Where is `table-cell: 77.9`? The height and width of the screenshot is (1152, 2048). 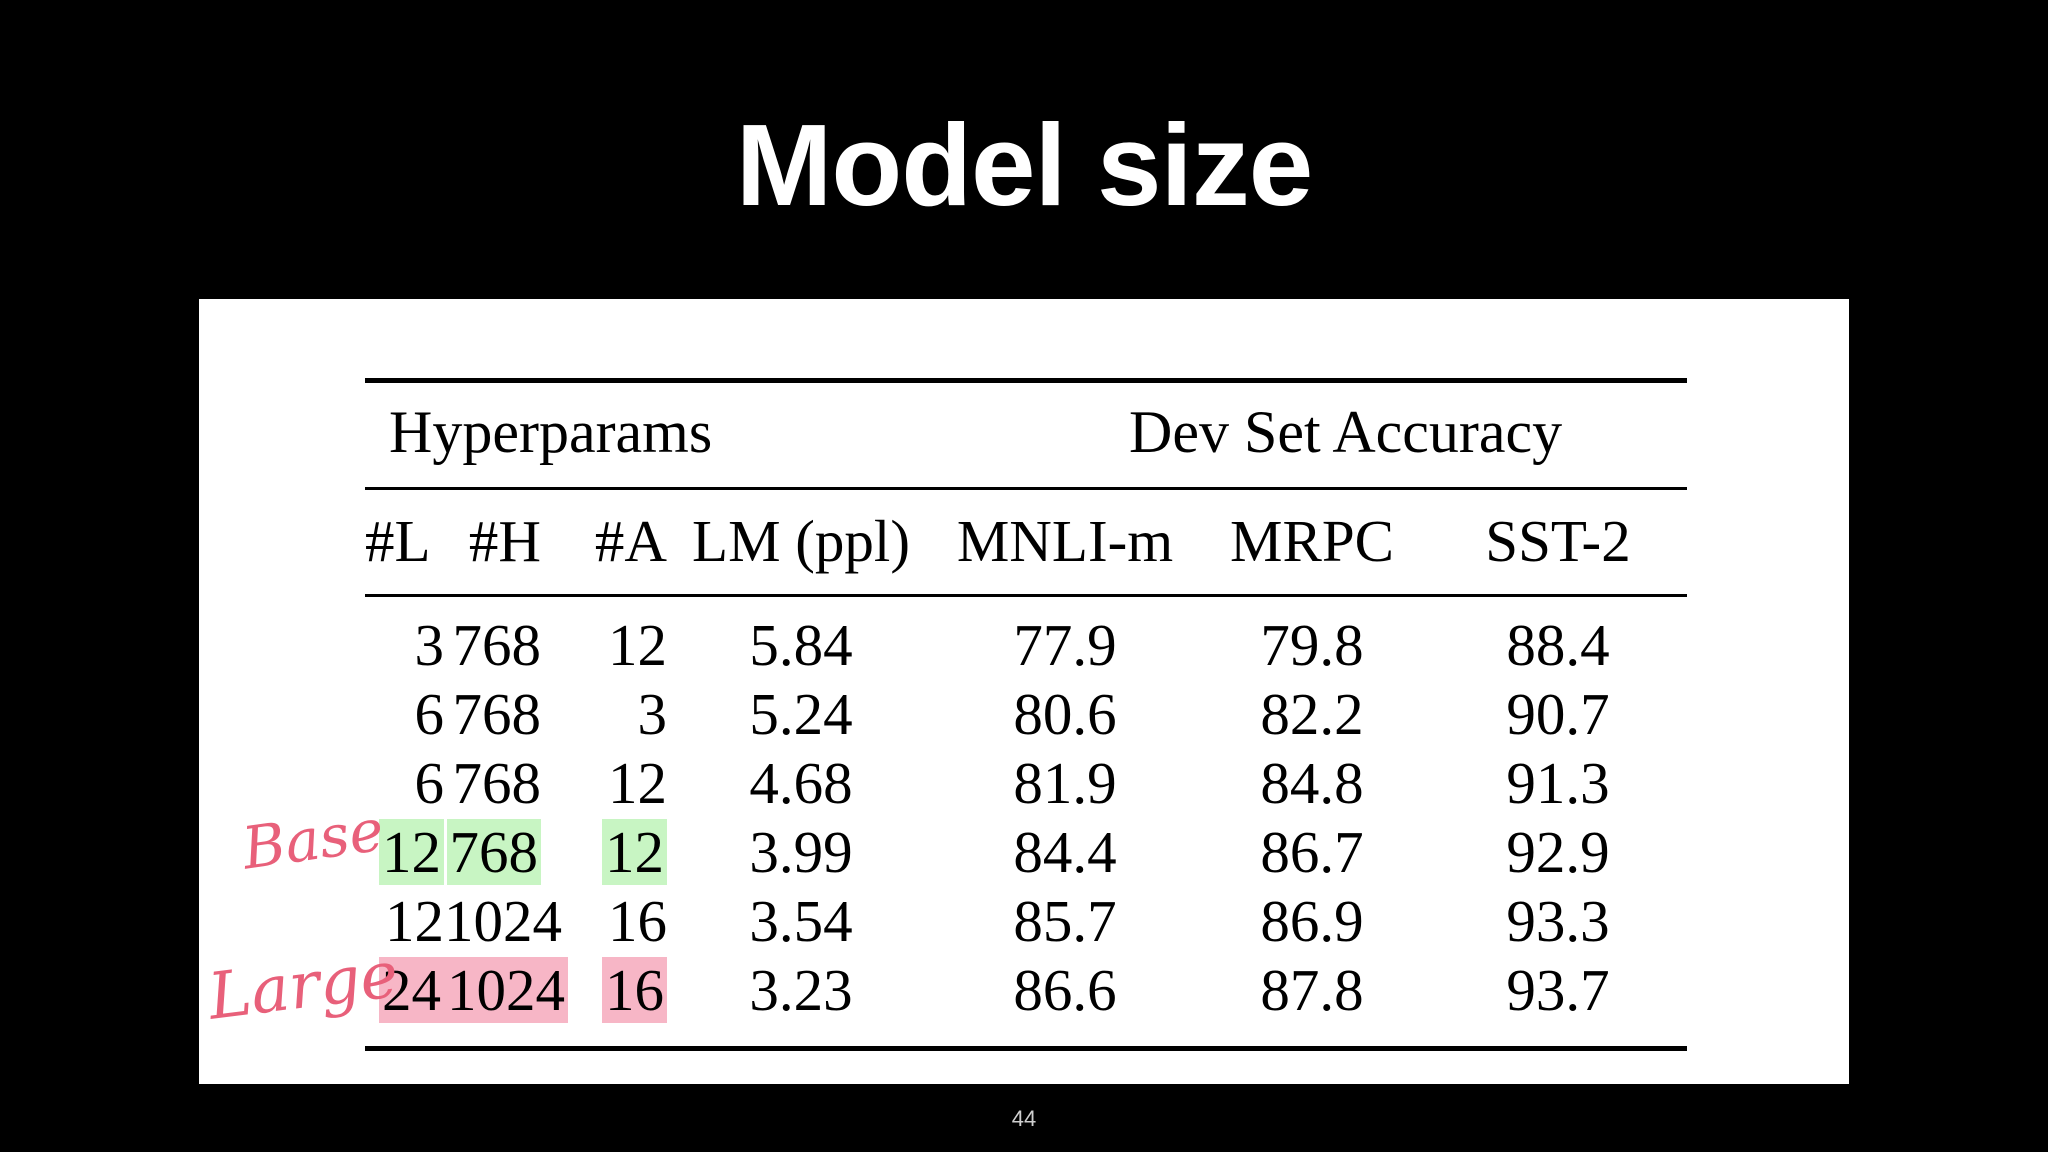
table-cell: 77.9 is located at coordinates (1065, 645).